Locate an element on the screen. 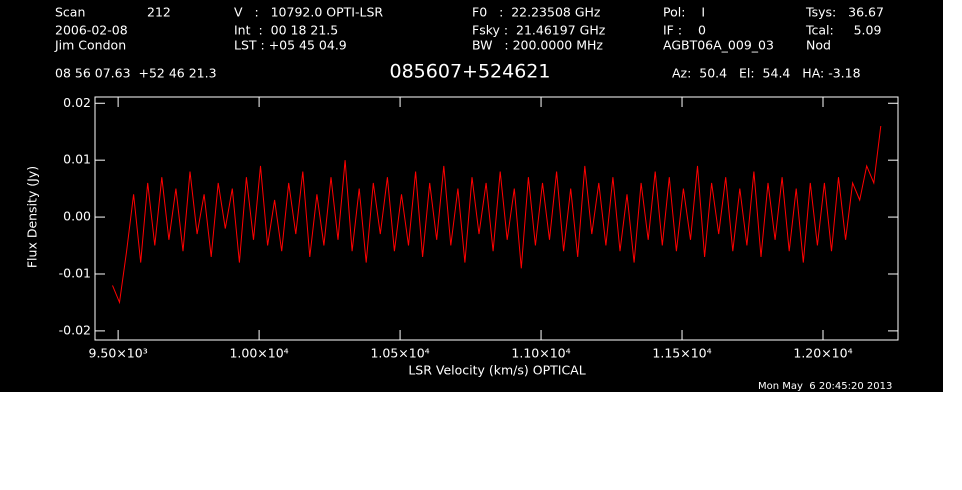 This screenshot has height=490, width=962. if: IF : 0 is located at coordinates (684, 30).